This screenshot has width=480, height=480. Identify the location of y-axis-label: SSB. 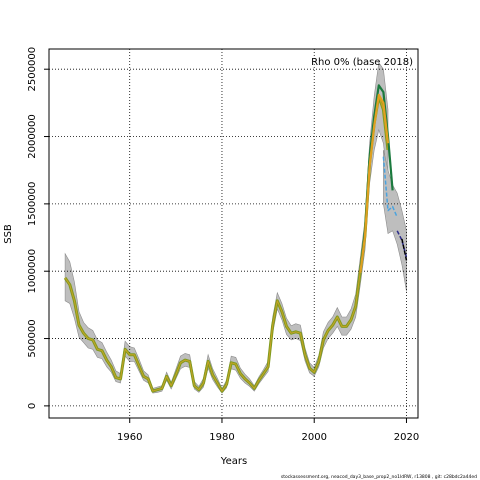
(8, 234).